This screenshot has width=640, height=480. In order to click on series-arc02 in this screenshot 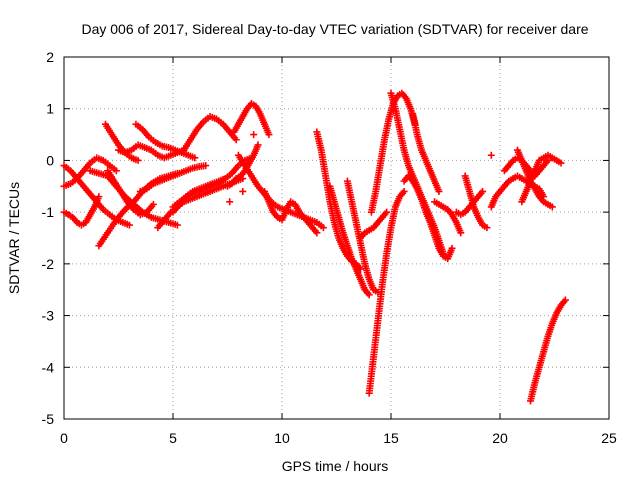, I will do `click(81, 211)`.